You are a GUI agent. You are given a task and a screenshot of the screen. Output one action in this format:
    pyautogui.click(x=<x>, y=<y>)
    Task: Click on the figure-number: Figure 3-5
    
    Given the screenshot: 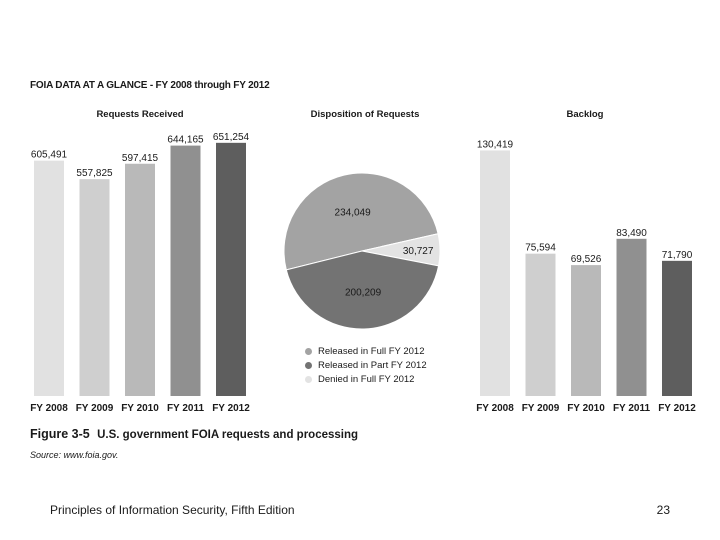 What is the action you would take?
    pyautogui.click(x=60, y=434)
    